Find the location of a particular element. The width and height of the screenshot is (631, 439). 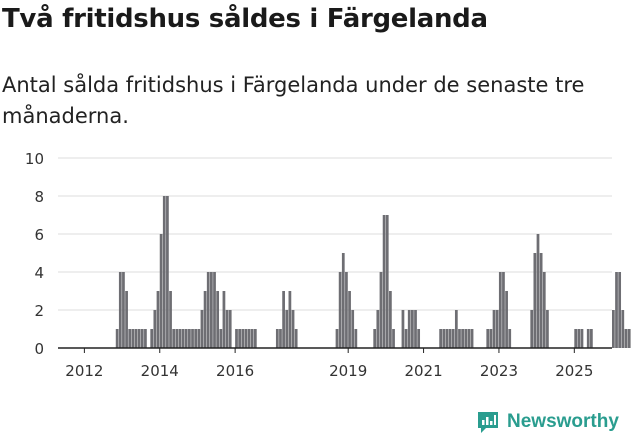

x-axis: 2012 2014 2016 2019 2021 2023 2025 is located at coordinates (335, 363).